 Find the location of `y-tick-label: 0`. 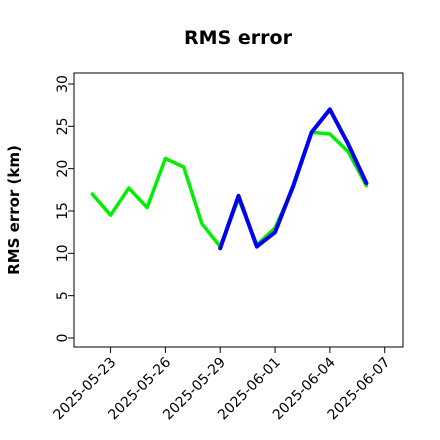

y-tick-label: 0 is located at coordinates (63, 338).